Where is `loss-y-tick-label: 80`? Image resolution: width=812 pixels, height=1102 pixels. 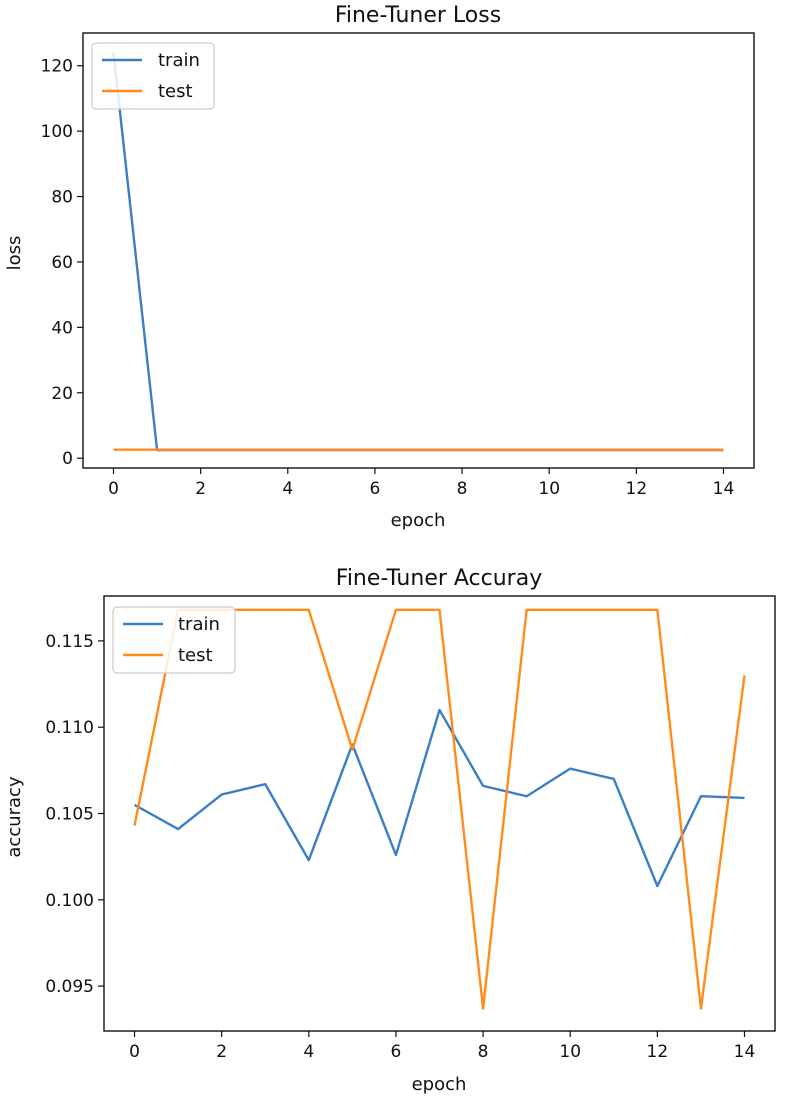
loss-y-tick-label: 80 is located at coordinates (62, 198).